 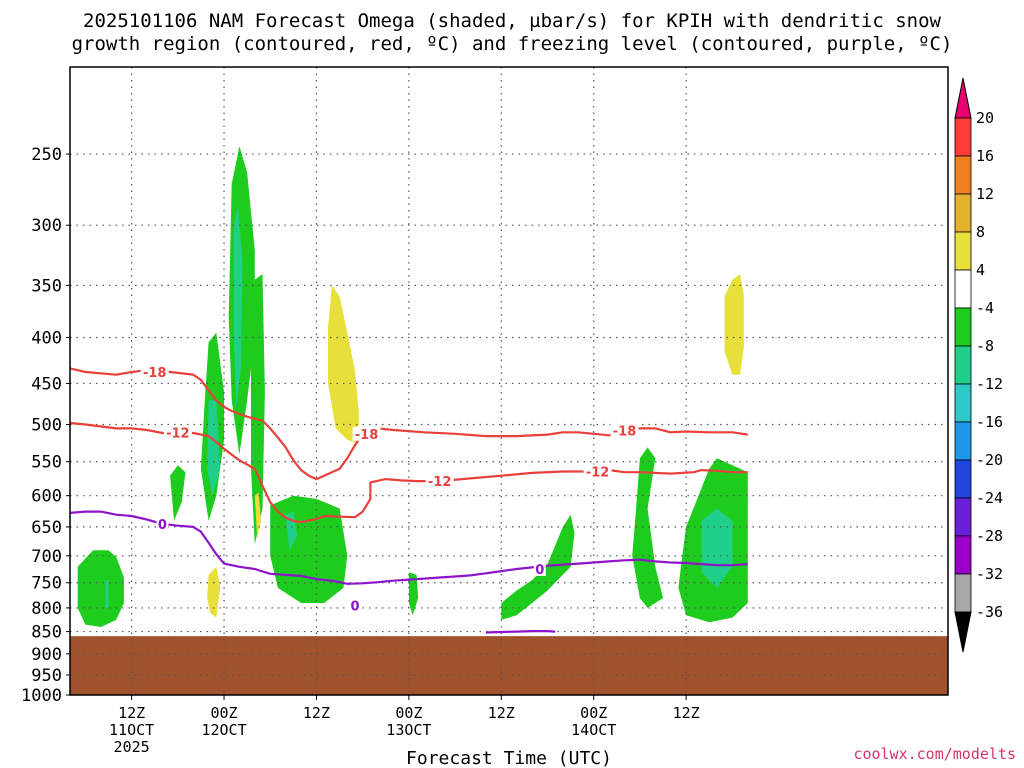 I want to click on colorbar-label: -12, so click(x=989, y=384).